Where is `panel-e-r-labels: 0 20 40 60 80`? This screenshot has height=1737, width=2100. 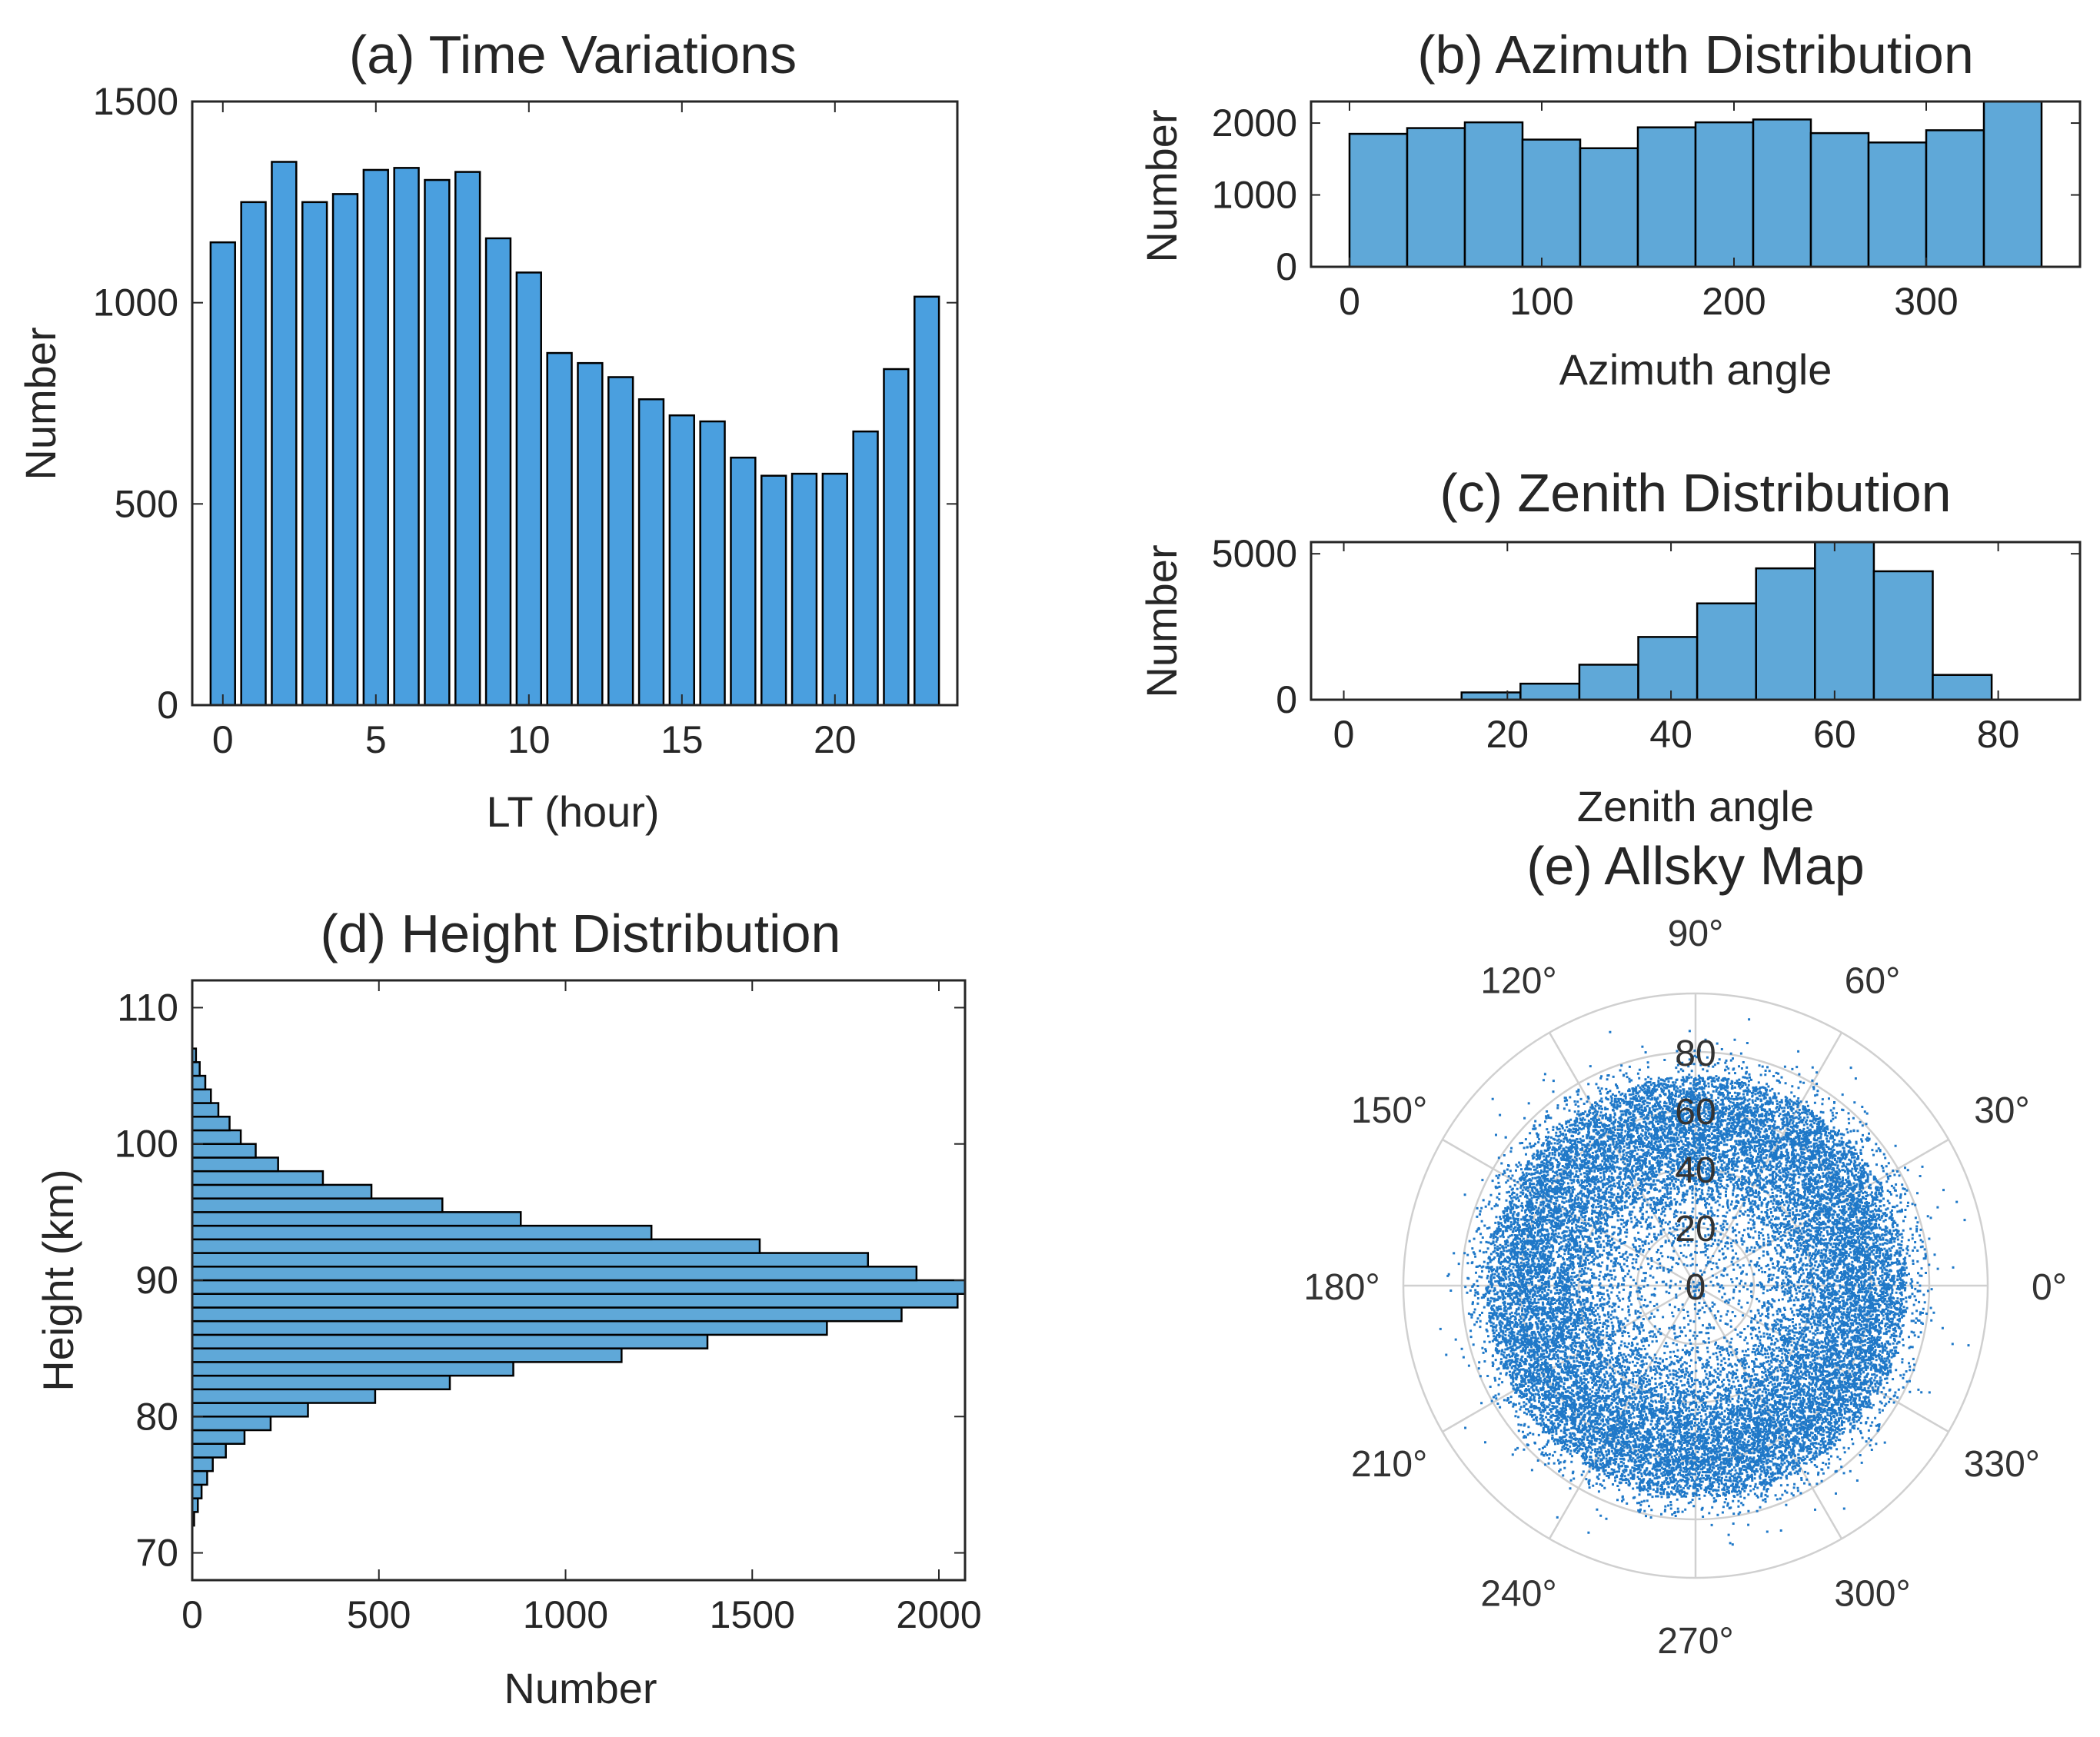 panel-e-r-labels: 0 20 40 60 80 is located at coordinates (1696, 1170).